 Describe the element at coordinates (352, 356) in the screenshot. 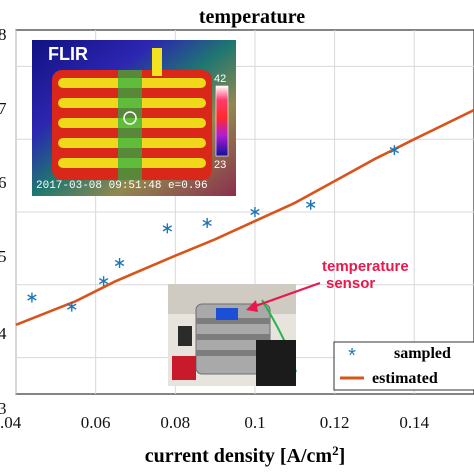

I see `legend-sampled-marker: *` at that location.